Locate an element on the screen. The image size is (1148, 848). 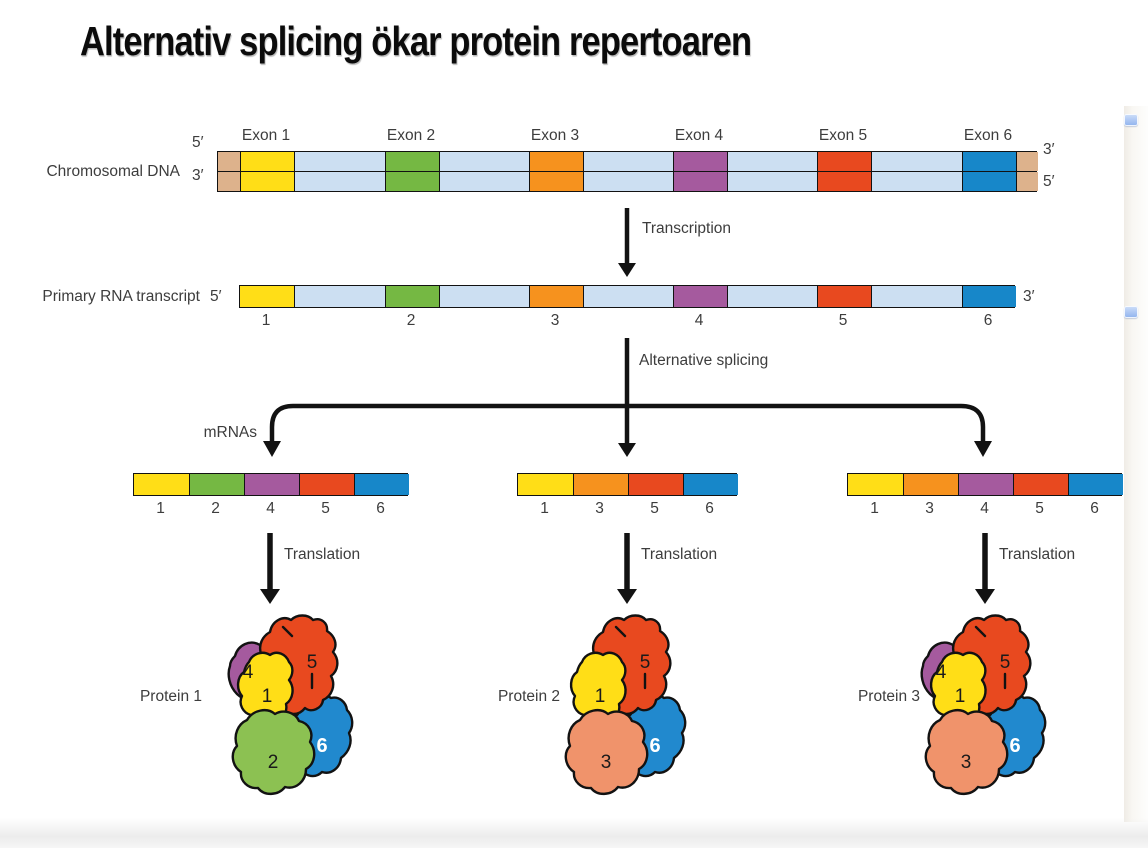
splicing-left-arrow-head is located at coordinates (272, 449).